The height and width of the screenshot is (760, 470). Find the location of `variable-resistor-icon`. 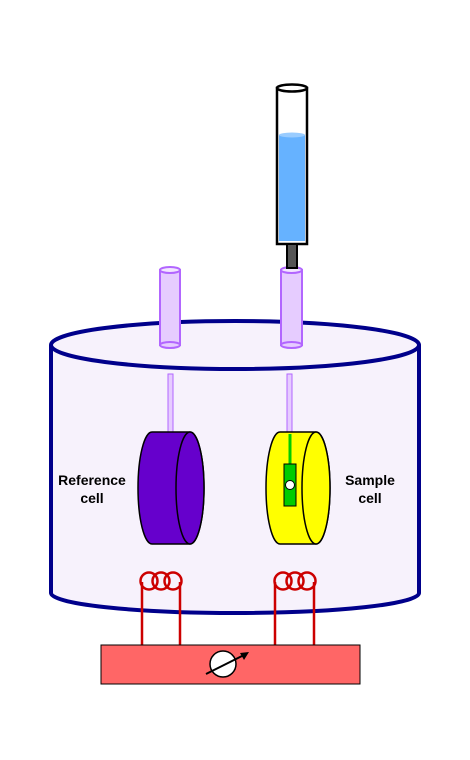

variable-resistor-icon is located at coordinates (227, 664).